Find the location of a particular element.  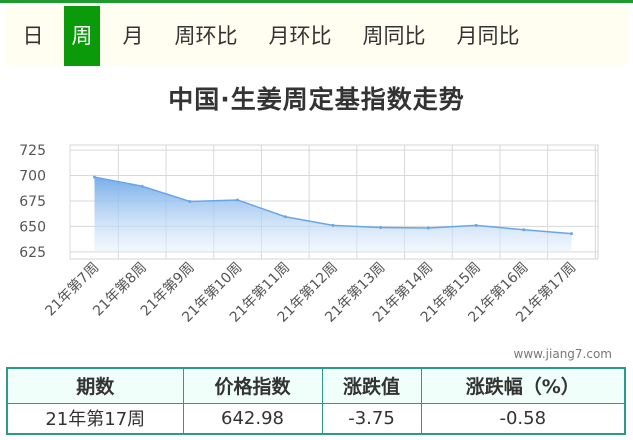

header-period: 期数 is located at coordinates (95, 385).